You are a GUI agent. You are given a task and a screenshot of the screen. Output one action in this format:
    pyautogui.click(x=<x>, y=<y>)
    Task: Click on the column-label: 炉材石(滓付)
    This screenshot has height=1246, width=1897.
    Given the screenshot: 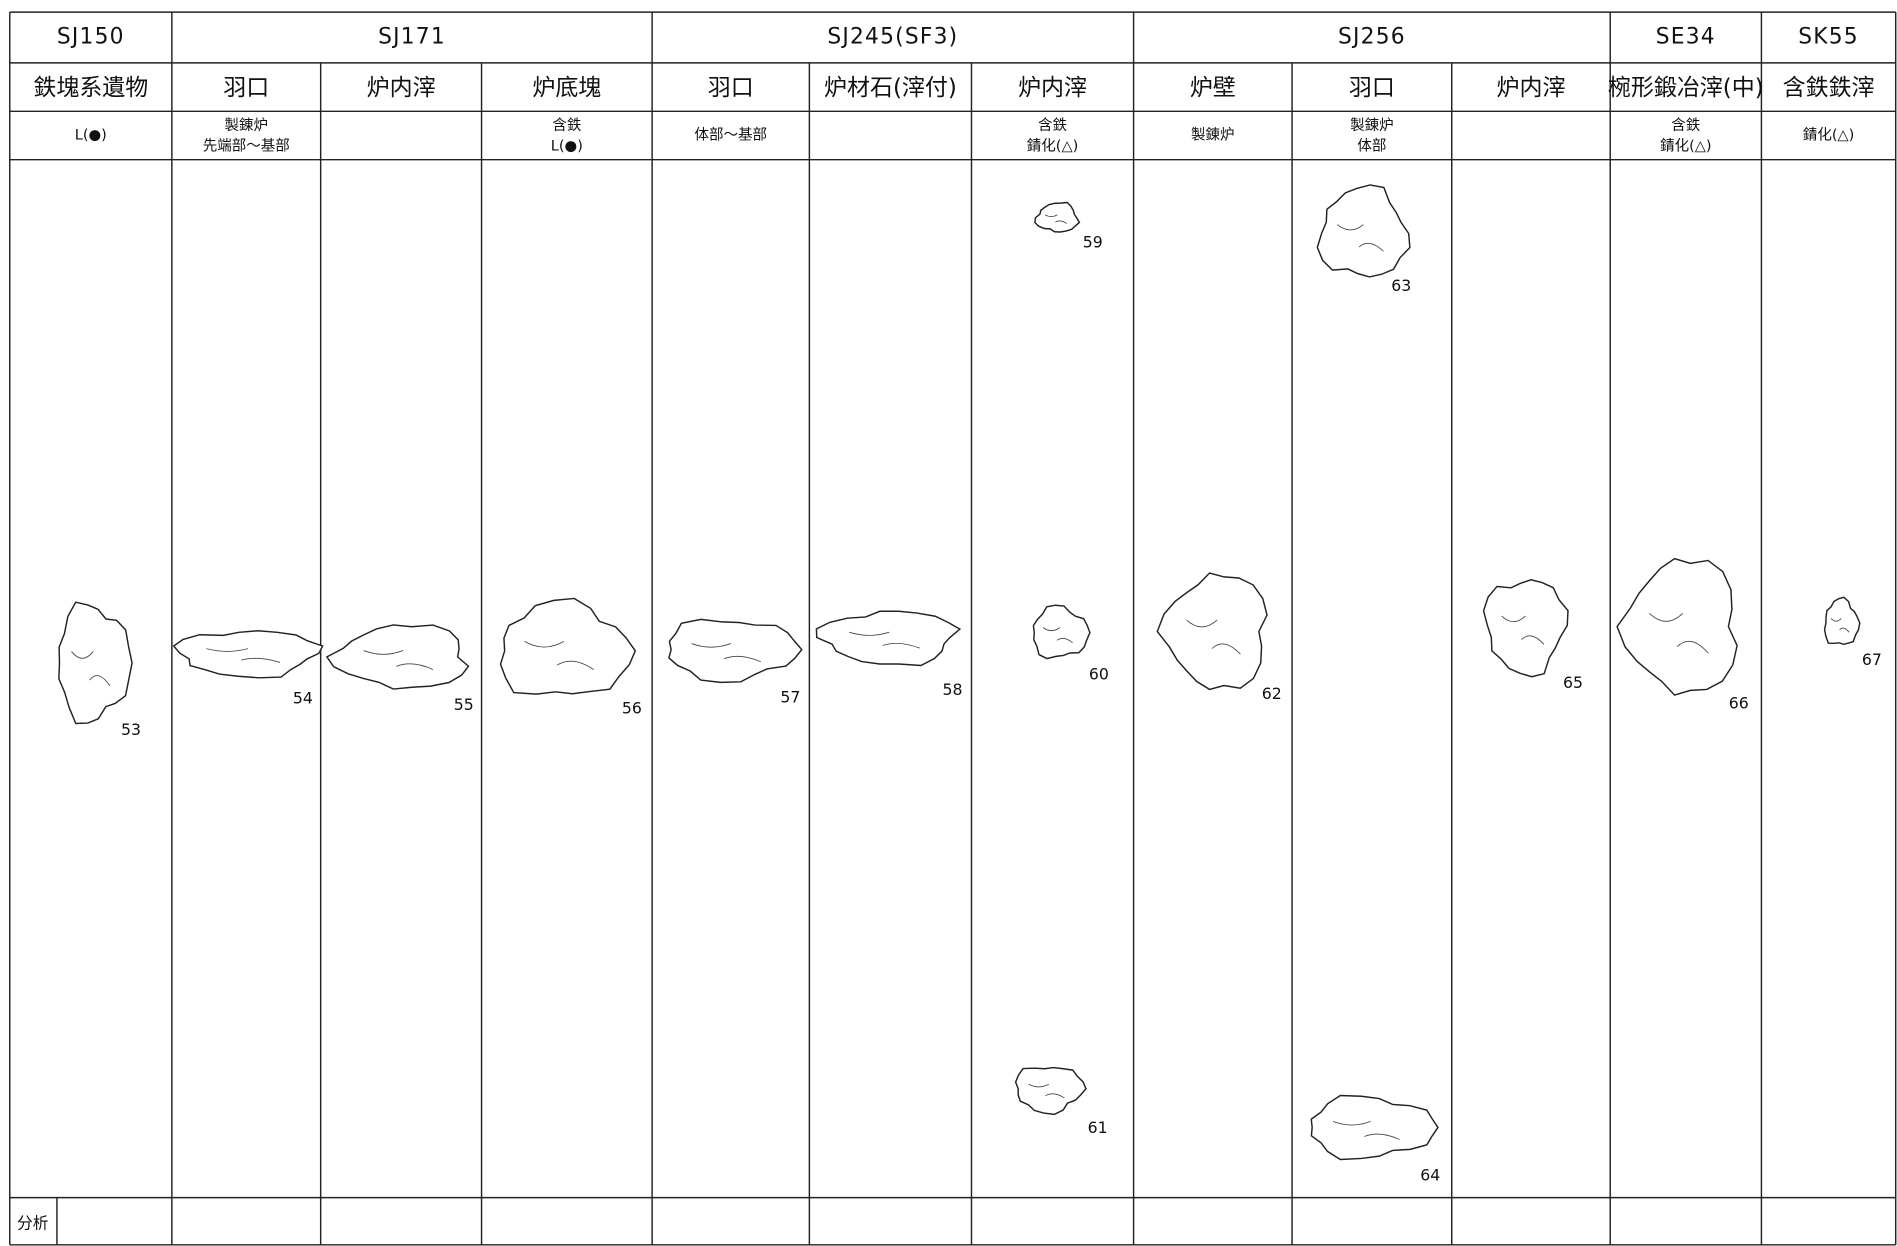 What is the action you would take?
    pyautogui.click(x=890, y=88)
    